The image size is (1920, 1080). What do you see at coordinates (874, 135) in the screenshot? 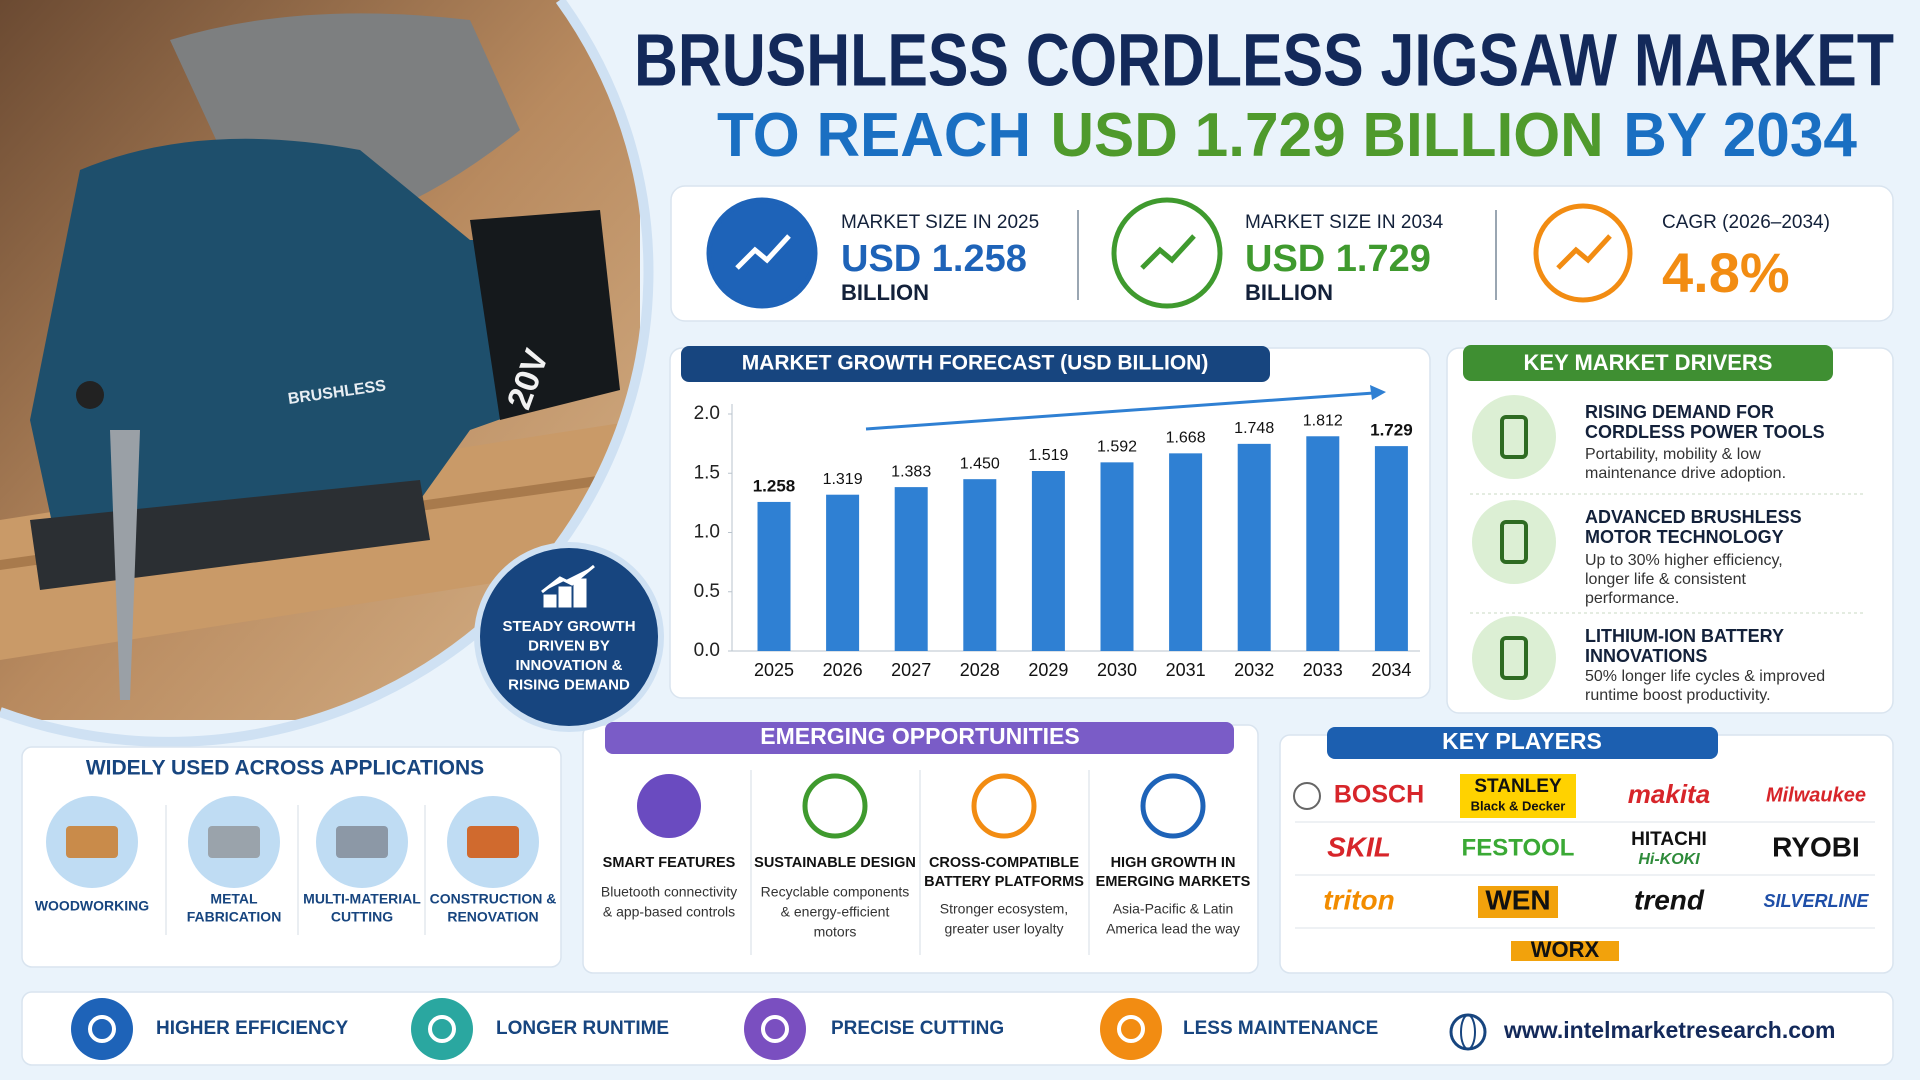
I see `subtitle-part: TO REACH` at bounding box center [874, 135].